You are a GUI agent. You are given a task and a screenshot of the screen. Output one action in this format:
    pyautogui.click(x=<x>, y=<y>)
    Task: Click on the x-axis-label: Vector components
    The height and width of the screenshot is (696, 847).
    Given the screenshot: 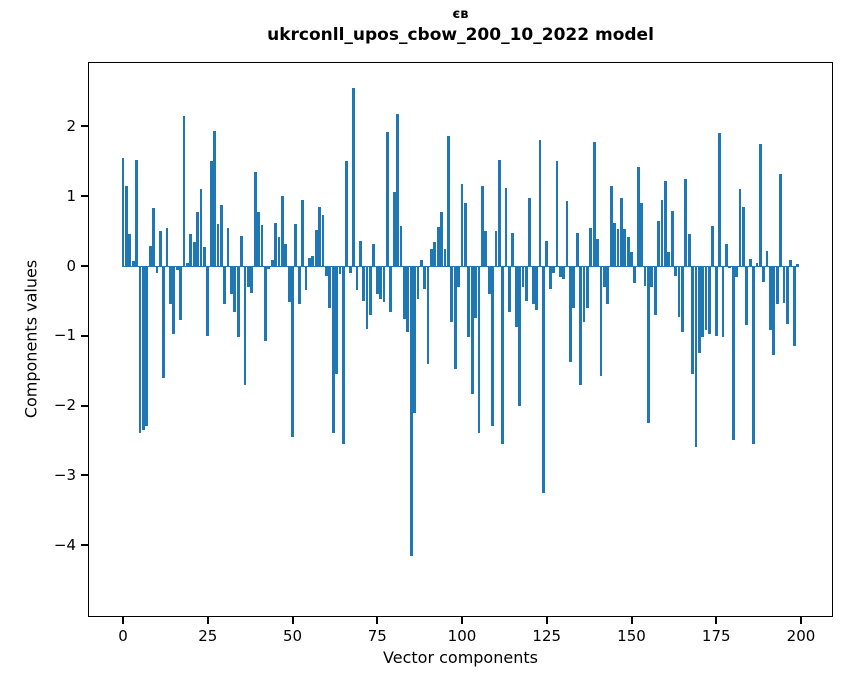 What is the action you would take?
    pyautogui.click(x=460, y=657)
    